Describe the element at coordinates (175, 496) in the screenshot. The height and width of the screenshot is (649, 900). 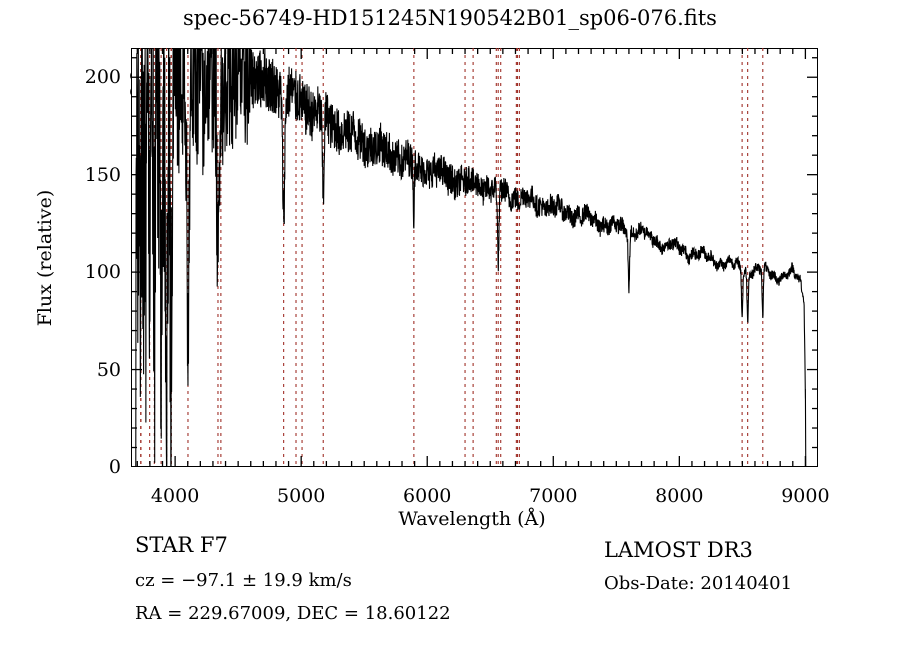
I see `x-tick-label: 4000` at that location.